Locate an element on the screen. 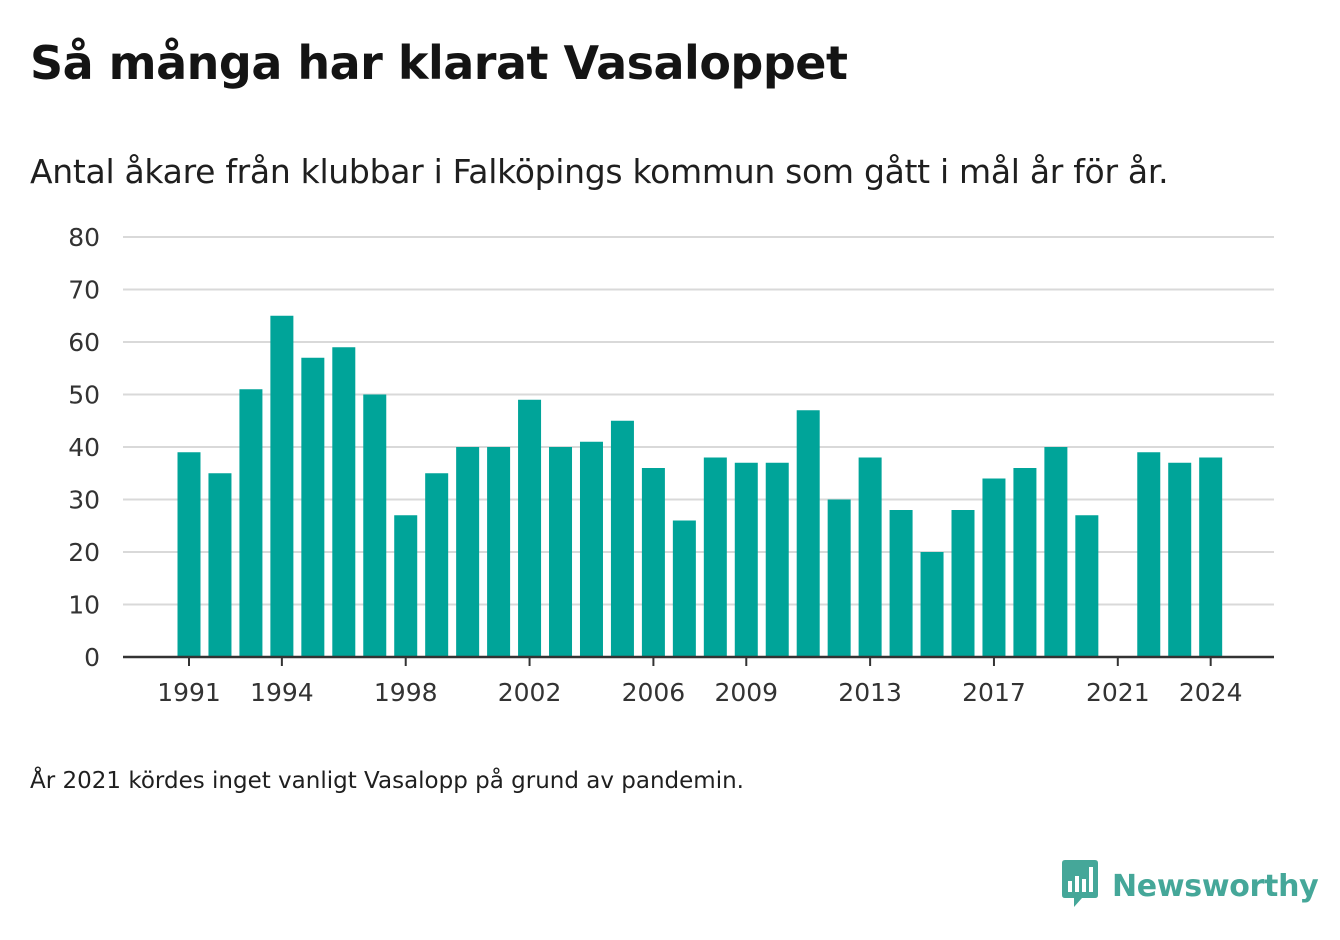  bar-2004 is located at coordinates (591, 549).